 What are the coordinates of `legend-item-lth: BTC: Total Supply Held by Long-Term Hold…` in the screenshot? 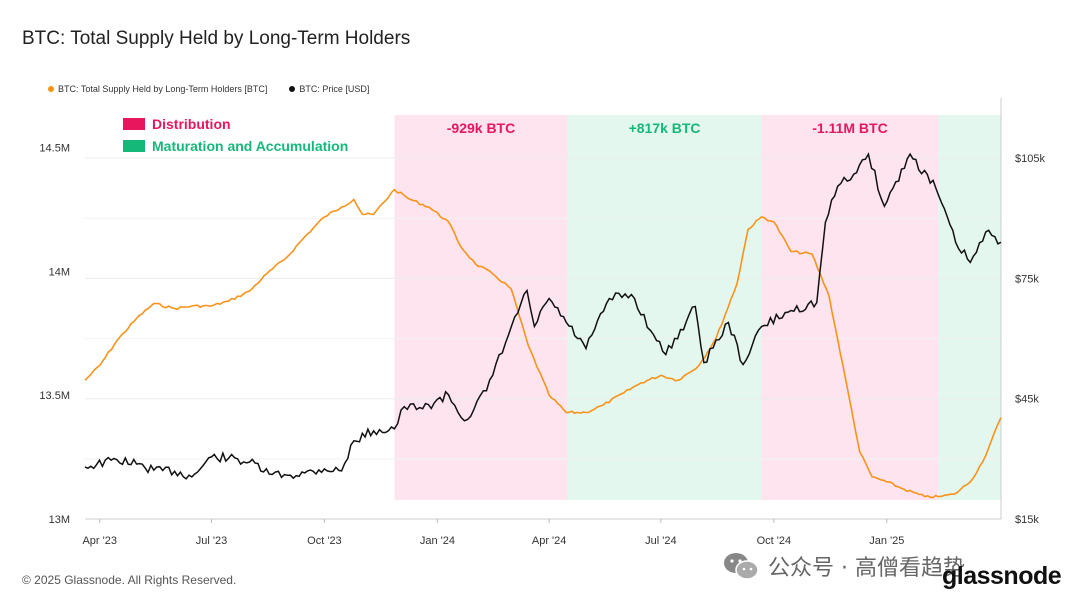 It's located at (157, 89).